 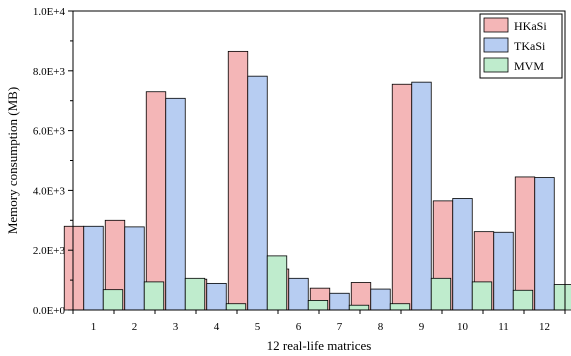 I want to click on x-tick-label: 12, so click(x=544, y=327).